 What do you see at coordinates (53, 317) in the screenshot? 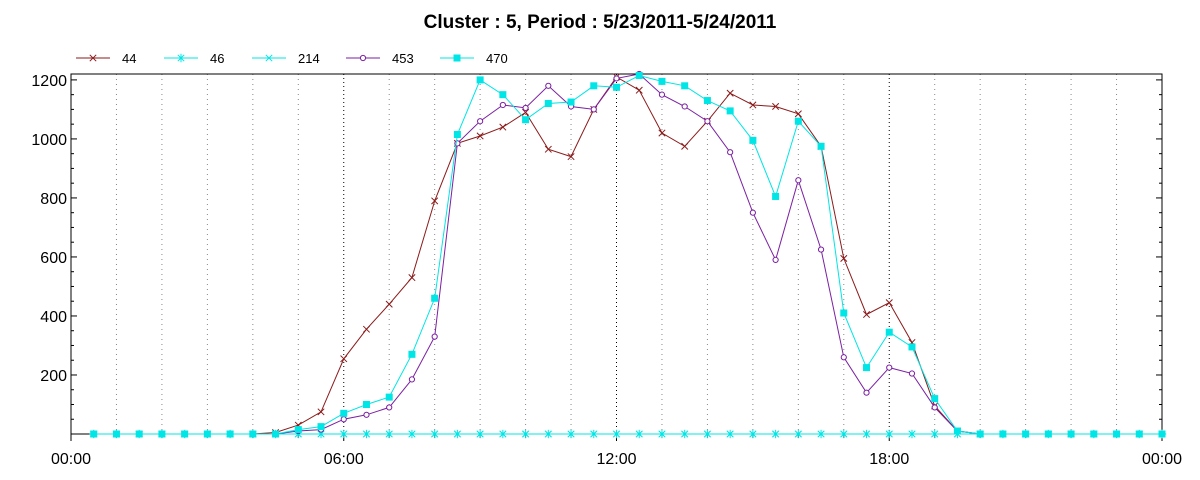
I see `y-tick-label: 400` at bounding box center [53, 317].